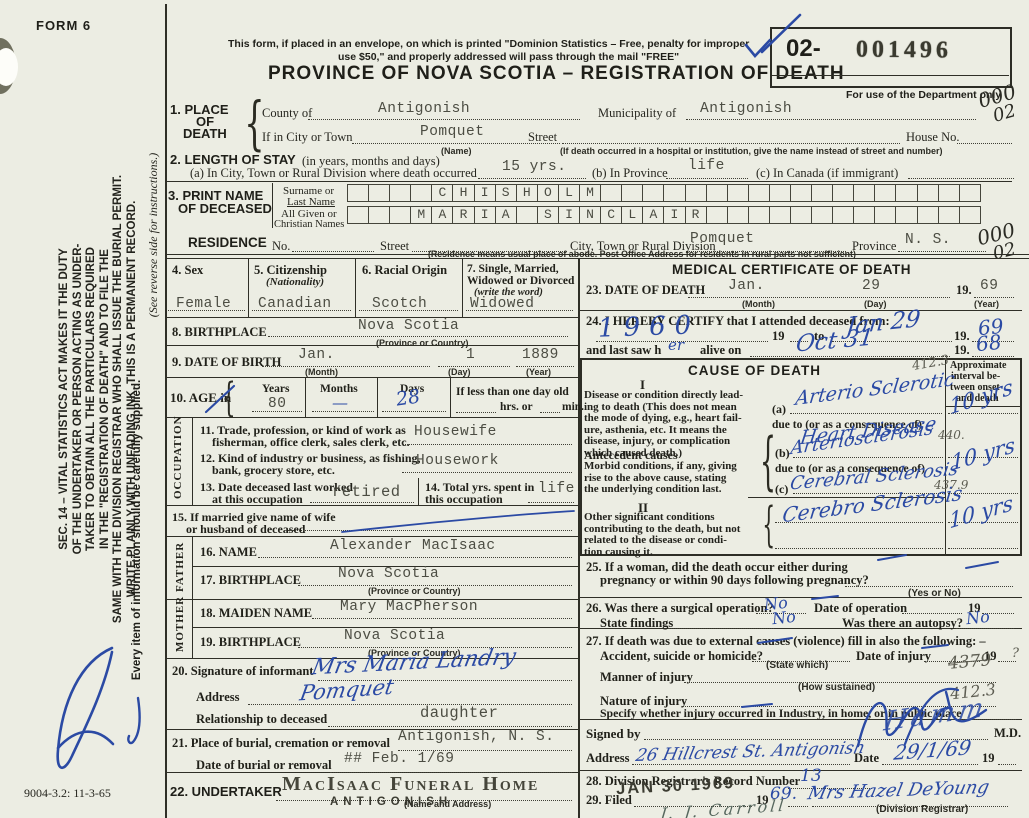 Image resolution: width=1029 pixels, height=818 pixels. Describe the element at coordinates (801, 653) in the screenshot. I see `ash-field` at that location.